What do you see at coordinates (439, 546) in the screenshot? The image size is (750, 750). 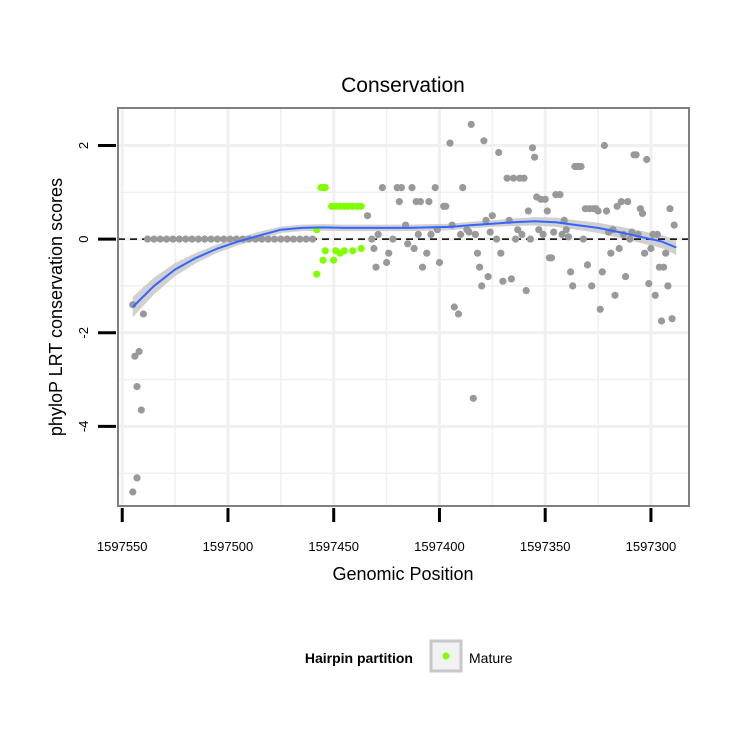 I see `x-tick-label-3: 1597400` at bounding box center [439, 546].